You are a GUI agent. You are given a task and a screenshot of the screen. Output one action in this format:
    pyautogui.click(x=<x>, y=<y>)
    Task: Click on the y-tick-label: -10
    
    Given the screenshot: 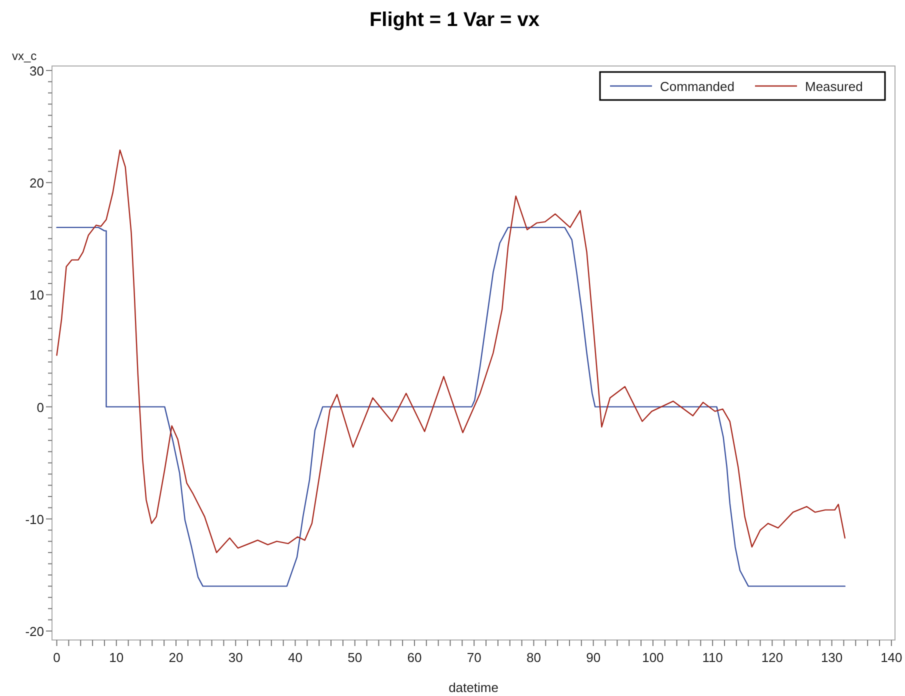 What is the action you would take?
    pyautogui.click(x=34, y=519)
    